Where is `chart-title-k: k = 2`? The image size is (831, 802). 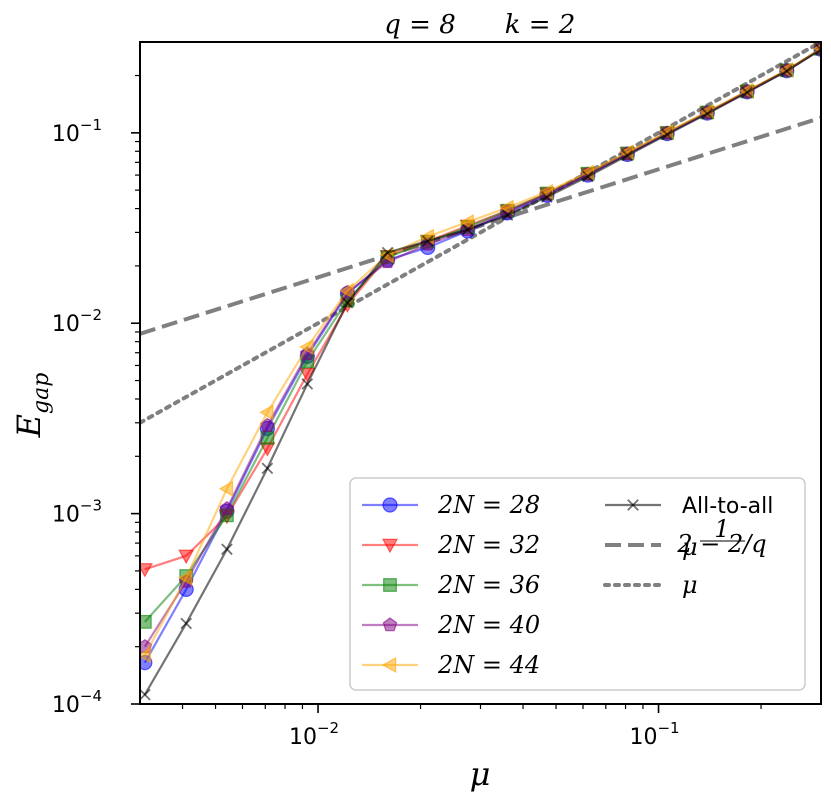 chart-title-k: k = 2 is located at coordinates (540, 25).